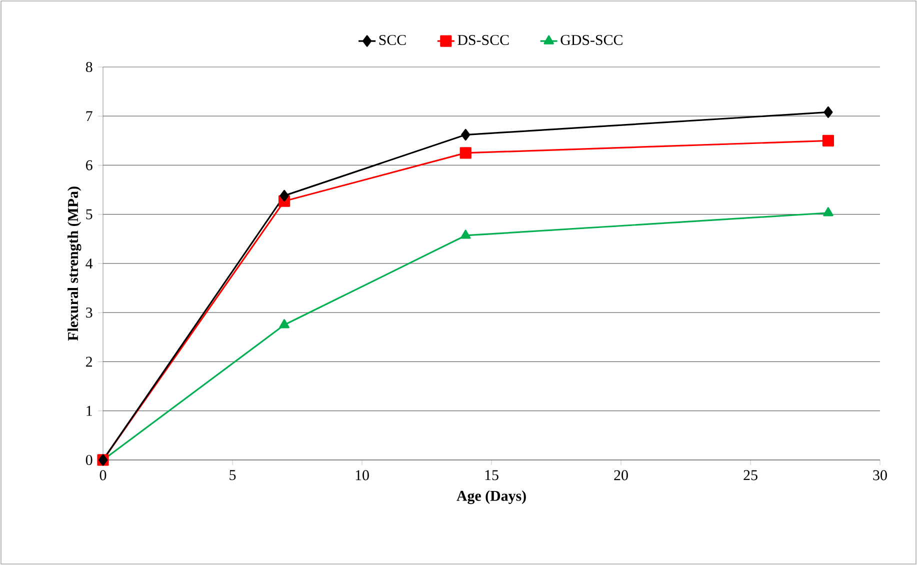 Image resolution: width=917 pixels, height=565 pixels. I want to click on y-axis-title: Flexural strength (MPa), so click(75, 263).